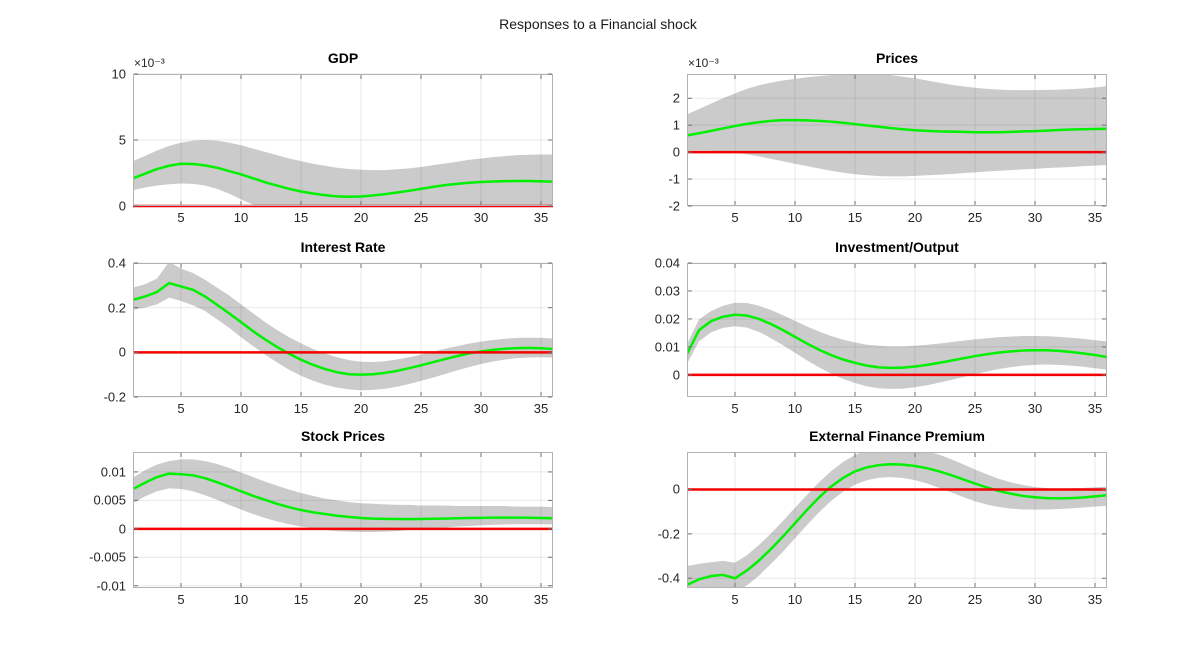 The height and width of the screenshot is (658, 1196). Describe the element at coordinates (676, 125) in the screenshot. I see `y-tick-label: 1` at that location.